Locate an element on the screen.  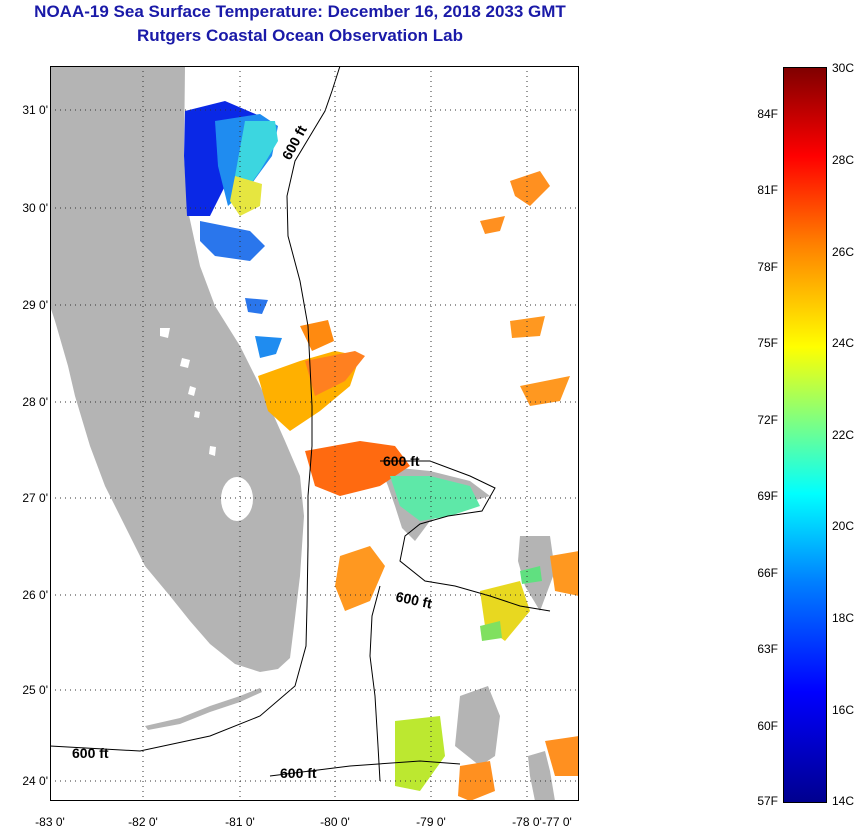
isobath-label-south: 600 ft is located at coordinates (298, 773).